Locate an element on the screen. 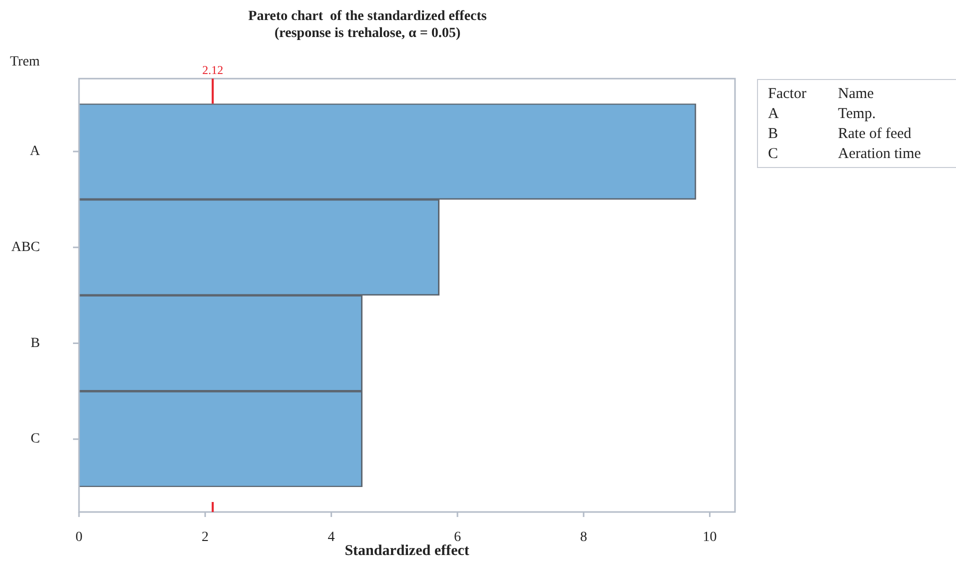  chart-subtitle: (response is trehalose, α = 0.05) is located at coordinates (367, 33).